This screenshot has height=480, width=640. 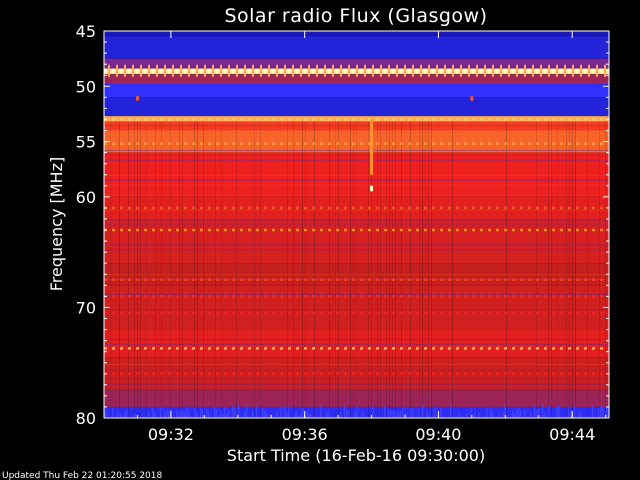 I want to click on y-tick-label: 50, so click(x=86, y=86).